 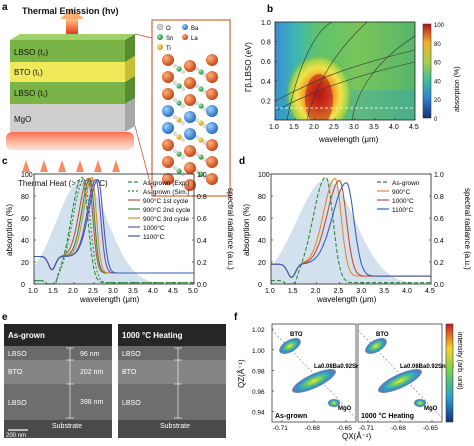 I want to click on rsm-right-mgo: MgO, so click(x=431, y=409).